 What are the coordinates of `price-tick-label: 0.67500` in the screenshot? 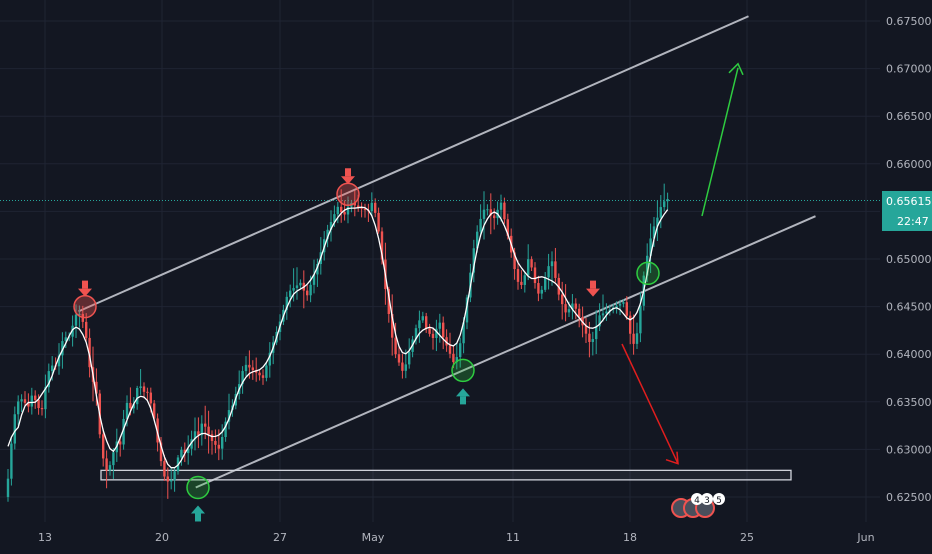 It's located at (909, 21).